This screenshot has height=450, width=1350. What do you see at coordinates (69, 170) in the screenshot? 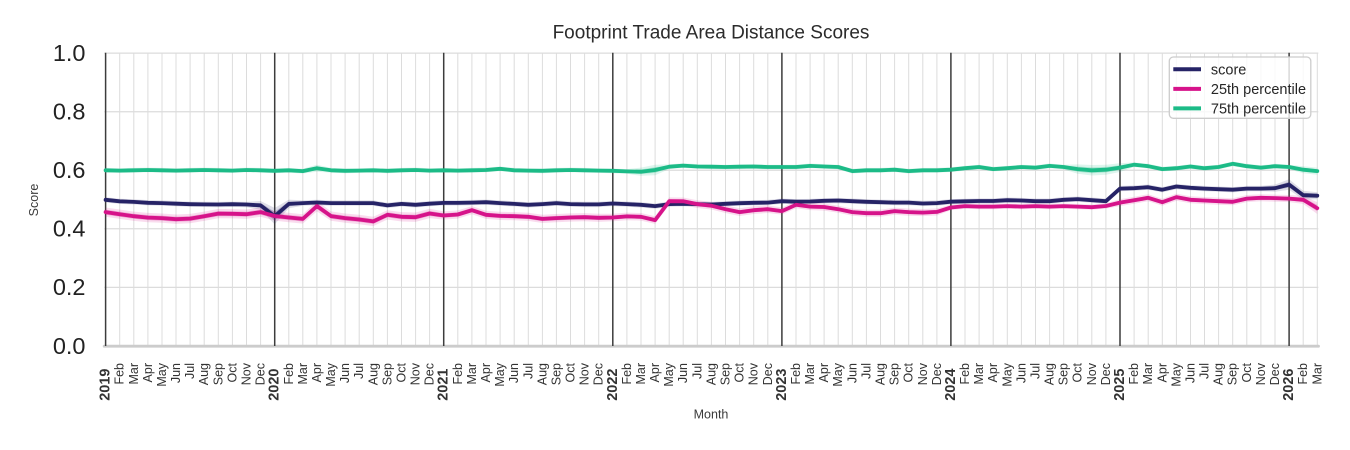
I see `svg-text: 0.6` at bounding box center [69, 170].